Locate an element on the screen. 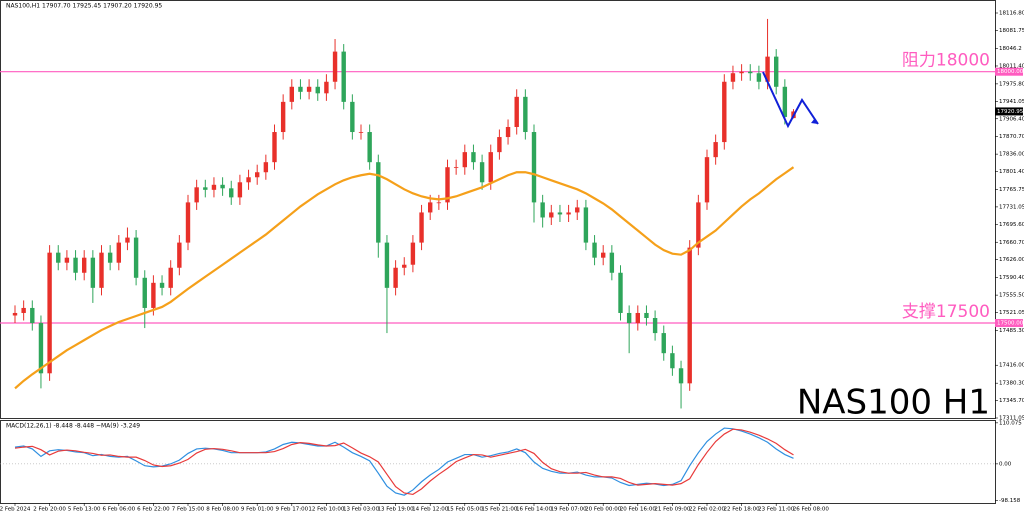 The width and height of the screenshot is (1024, 516). x-tick-label: 22 Feb 02:00 is located at coordinates (707, 510).